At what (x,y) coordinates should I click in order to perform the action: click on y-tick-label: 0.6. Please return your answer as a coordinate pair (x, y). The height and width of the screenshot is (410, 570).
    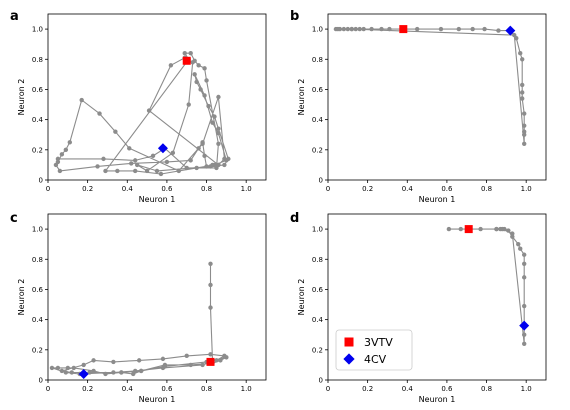
    Looking at the image, I should click on (38, 290).